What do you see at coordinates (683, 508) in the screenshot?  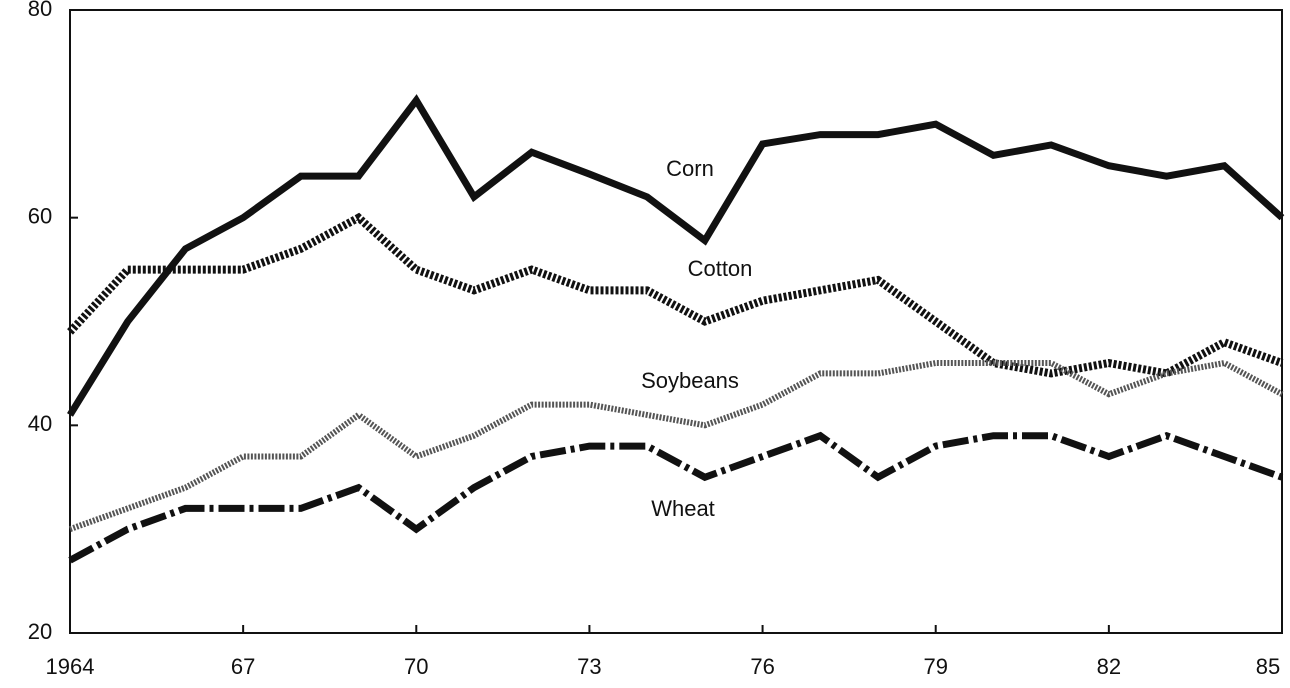 I see `series-label: Wheat` at bounding box center [683, 508].